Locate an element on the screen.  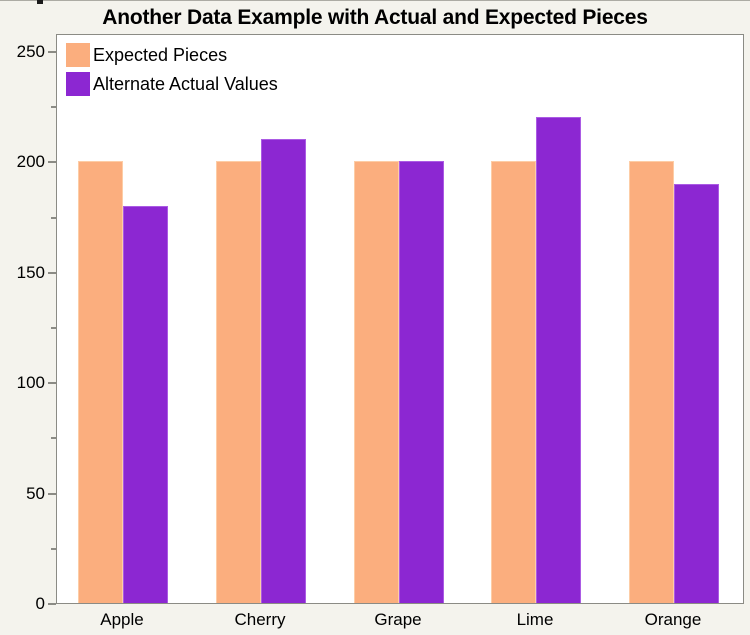
top-edge-mark is located at coordinates (40, 2).